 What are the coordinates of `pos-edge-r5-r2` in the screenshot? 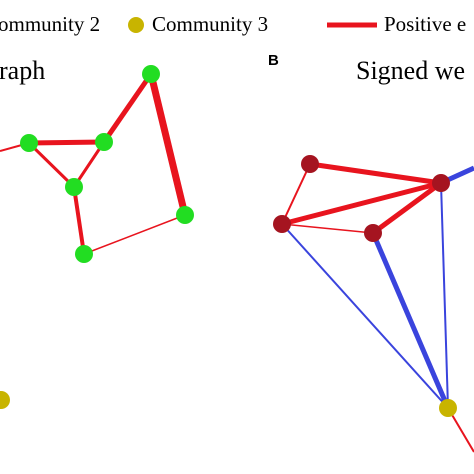 It's located at (407, 208).